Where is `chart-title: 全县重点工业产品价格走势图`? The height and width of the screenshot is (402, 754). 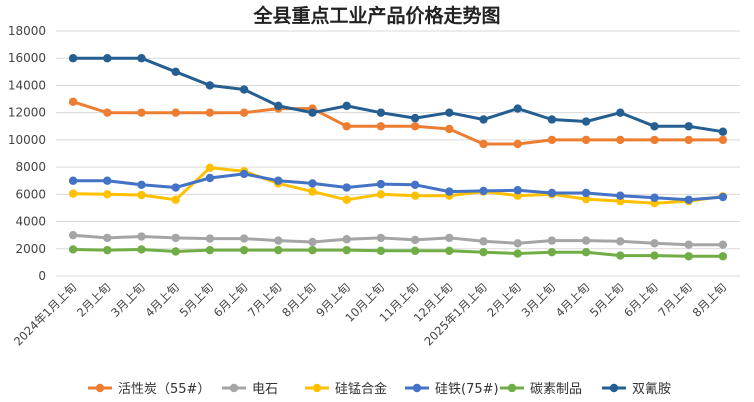 chart-title: 全县重点工业产品价格走势图 is located at coordinates (376, 15).